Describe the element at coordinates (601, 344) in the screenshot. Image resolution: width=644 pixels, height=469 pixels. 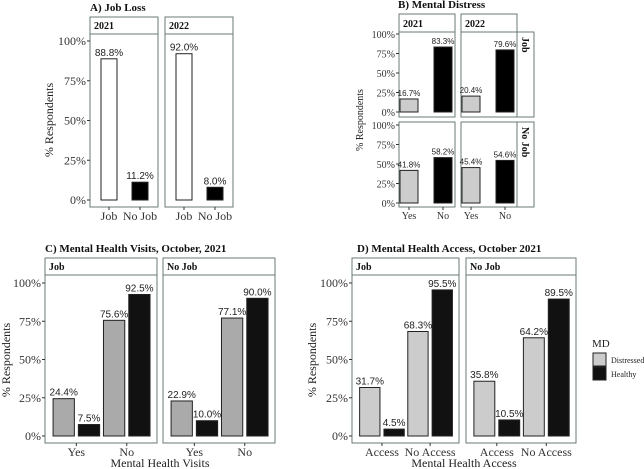
I see `legend-title: MD` at that location.